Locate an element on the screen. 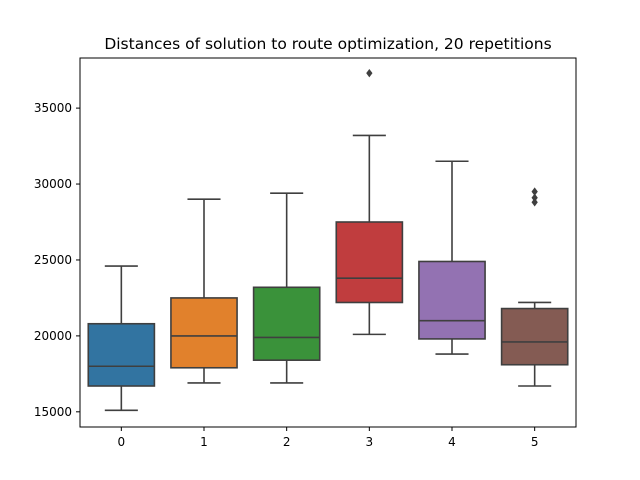 The image size is (640, 480). x-tick-label-5: 5 is located at coordinates (535, 442).